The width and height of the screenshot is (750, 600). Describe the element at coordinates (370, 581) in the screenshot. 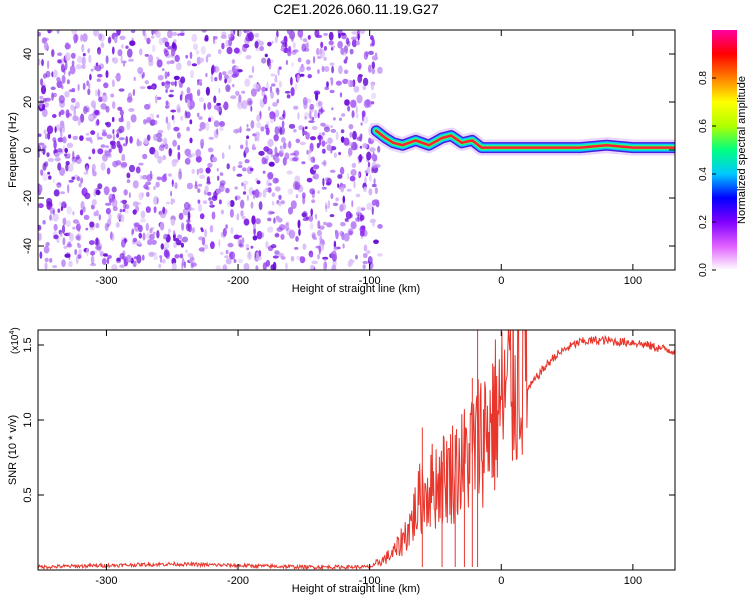

I see `x-tick-label: -100` at that location.